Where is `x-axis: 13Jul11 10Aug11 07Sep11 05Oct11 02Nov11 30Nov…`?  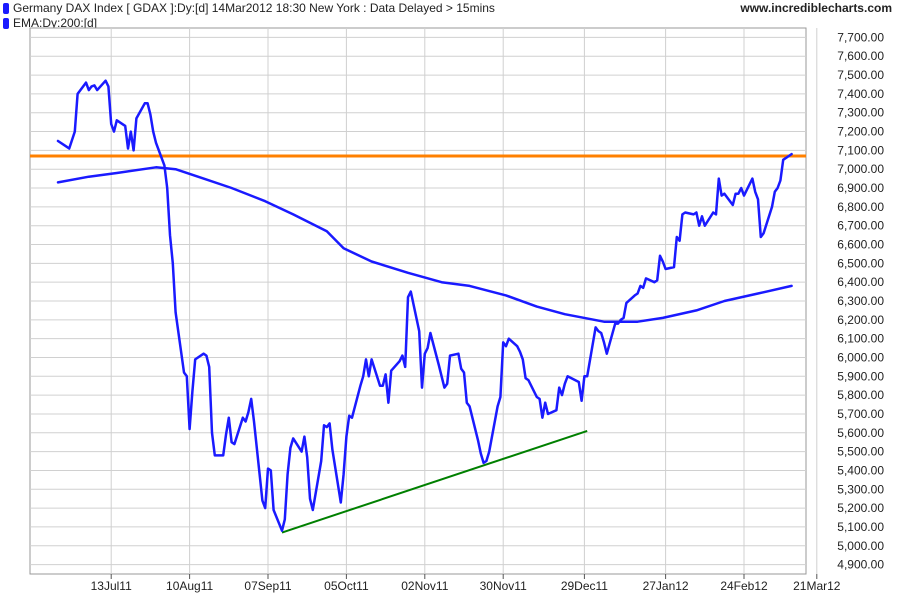
x-axis: 13Jul11 10Aug11 07Sep11 05Oct11 02Nov11 30Nov… is located at coordinates (466, 583).